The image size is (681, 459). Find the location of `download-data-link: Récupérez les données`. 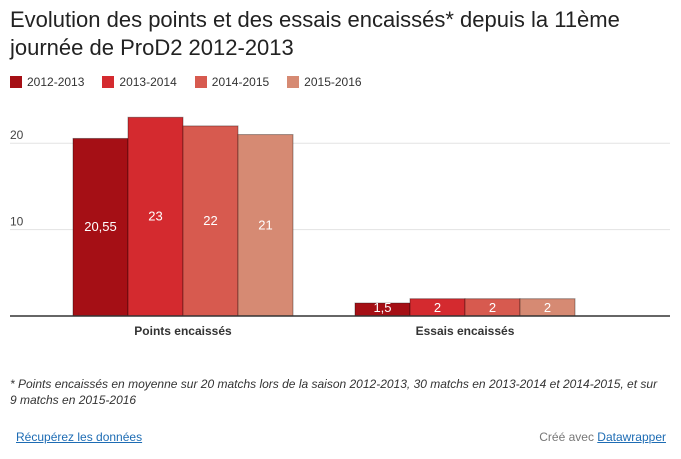

download-data-link: Récupérez les données is located at coordinates (79, 437).